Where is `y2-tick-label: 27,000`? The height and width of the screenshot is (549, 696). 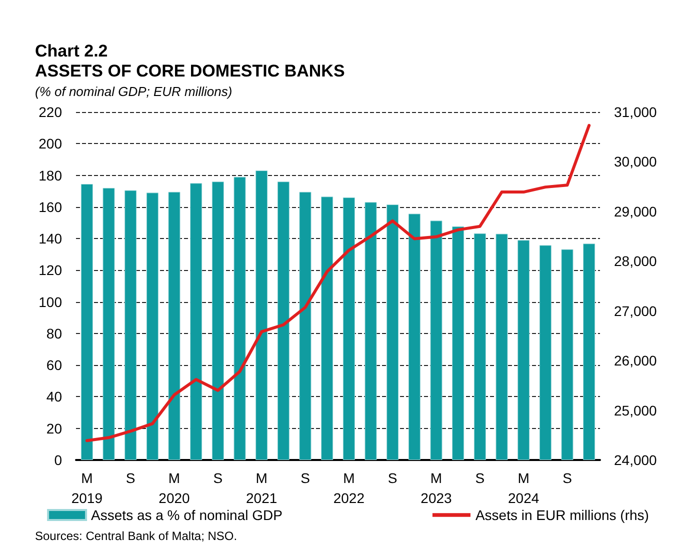
y2-tick-label: 27,000 is located at coordinates (636, 310).